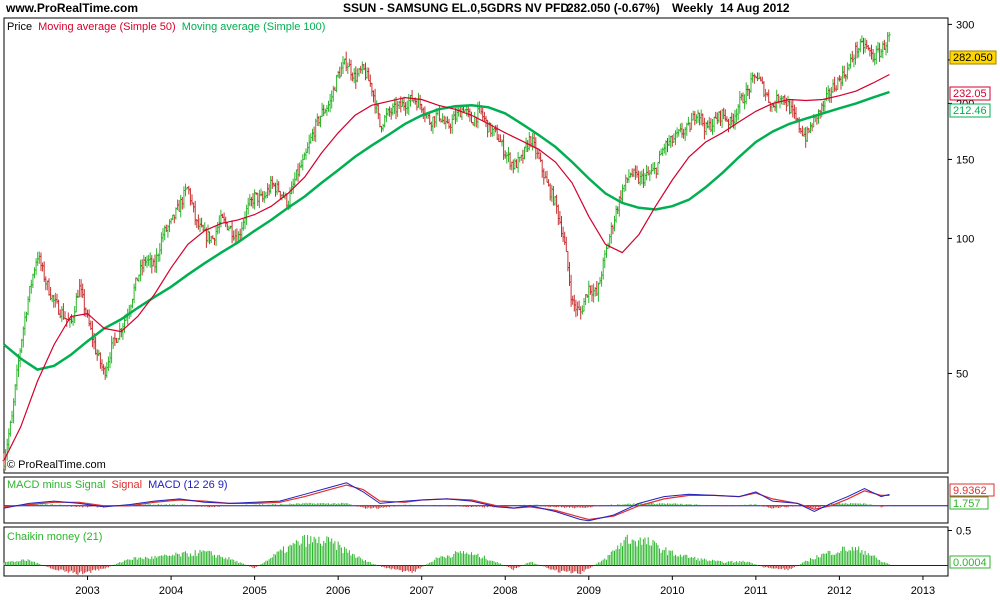 The height and width of the screenshot is (600, 1000). What do you see at coordinates (126, 485) in the screenshot?
I see `legend-signal: Signal` at bounding box center [126, 485].